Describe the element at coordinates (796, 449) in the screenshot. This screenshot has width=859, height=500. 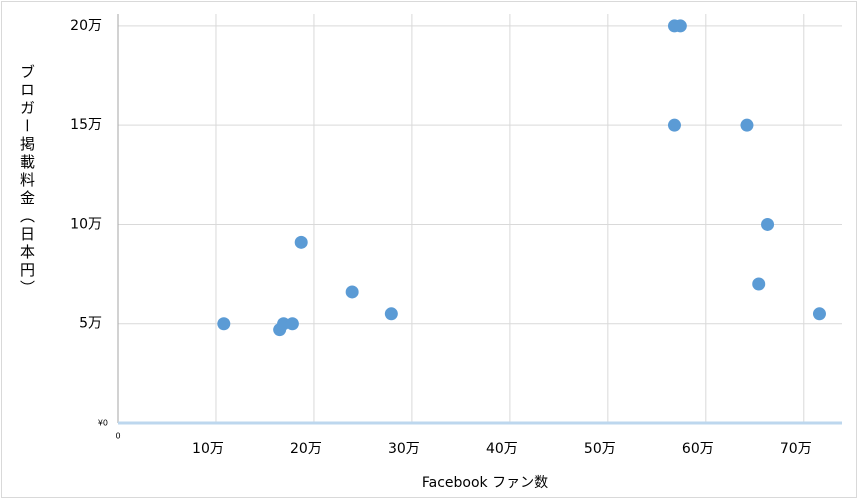
I see `x-tick-label: 70万` at that location.